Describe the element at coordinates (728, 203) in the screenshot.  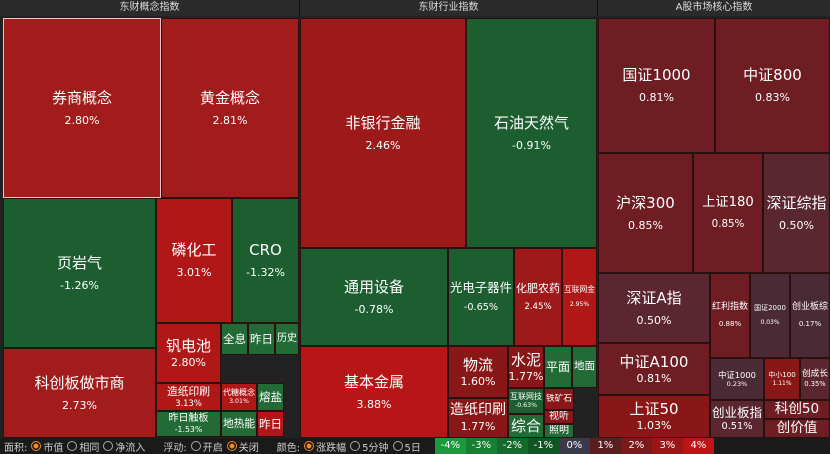
I see `tile-label: 上证180` at that location.